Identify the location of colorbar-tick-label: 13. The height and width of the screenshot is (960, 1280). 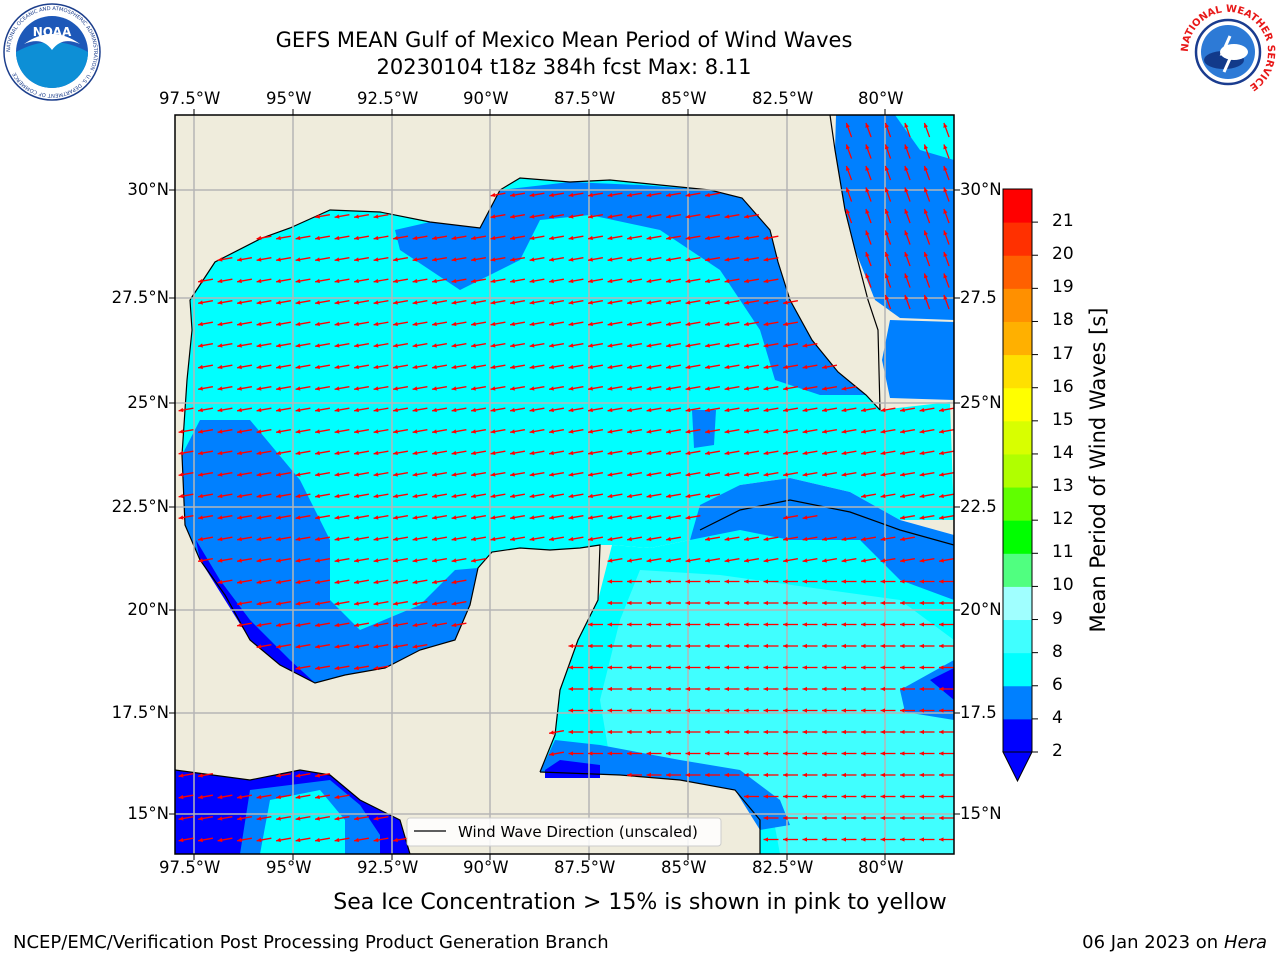
(1063, 486).